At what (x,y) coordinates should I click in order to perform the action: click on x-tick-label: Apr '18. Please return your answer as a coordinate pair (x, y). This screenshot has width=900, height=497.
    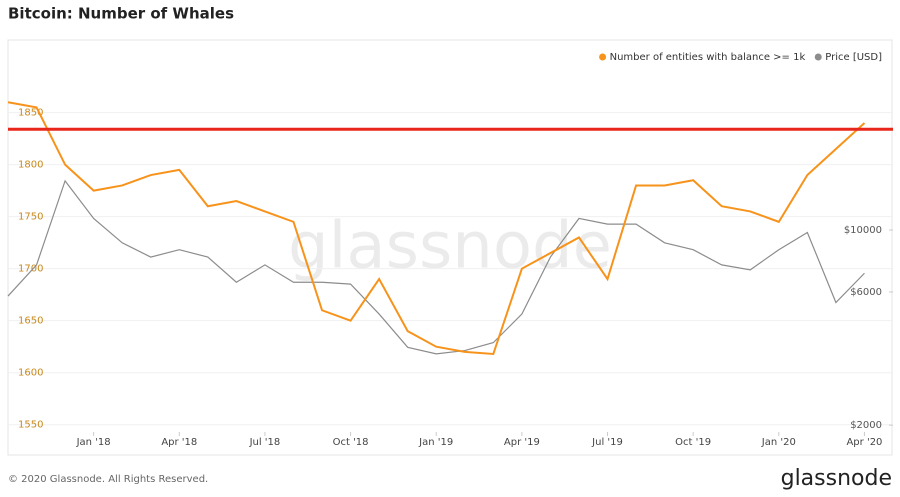
    Looking at the image, I should click on (179, 442).